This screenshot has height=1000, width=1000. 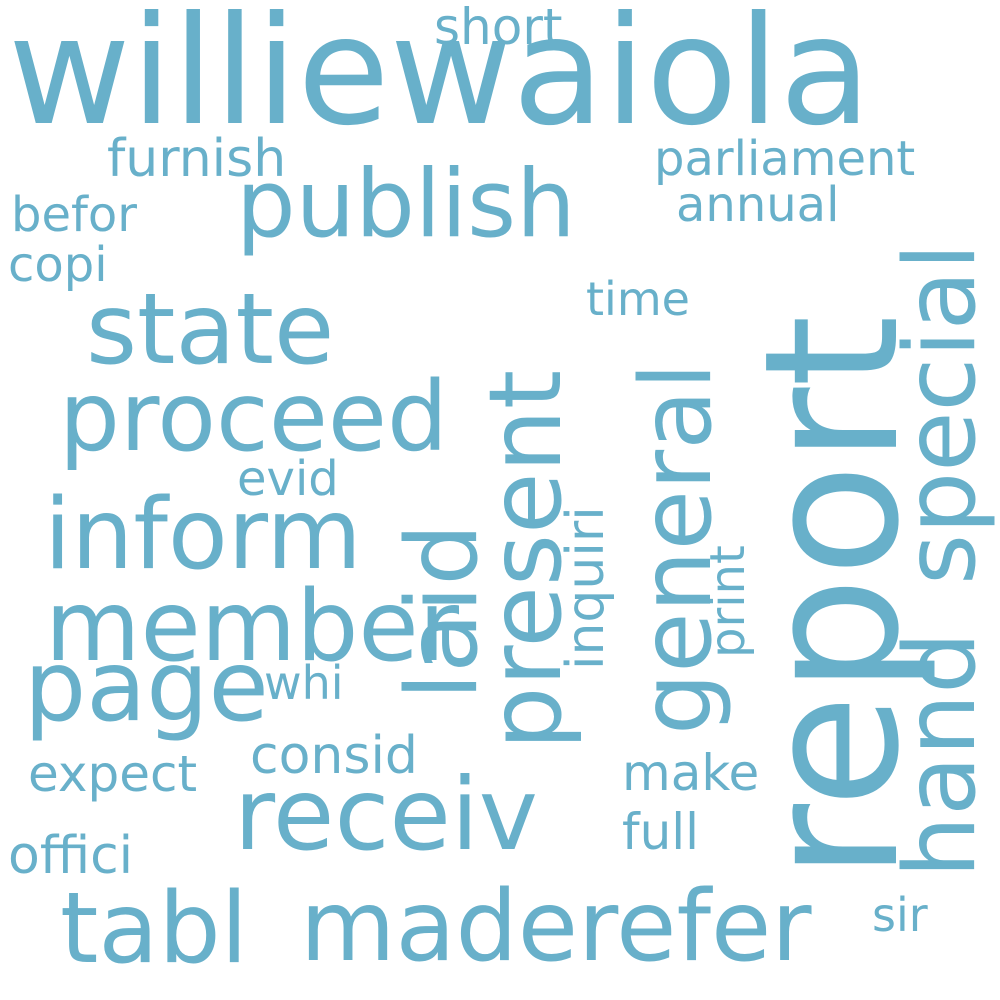 What do you see at coordinates (304, 683) in the screenshot?
I see `word-whi: whi` at bounding box center [304, 683].